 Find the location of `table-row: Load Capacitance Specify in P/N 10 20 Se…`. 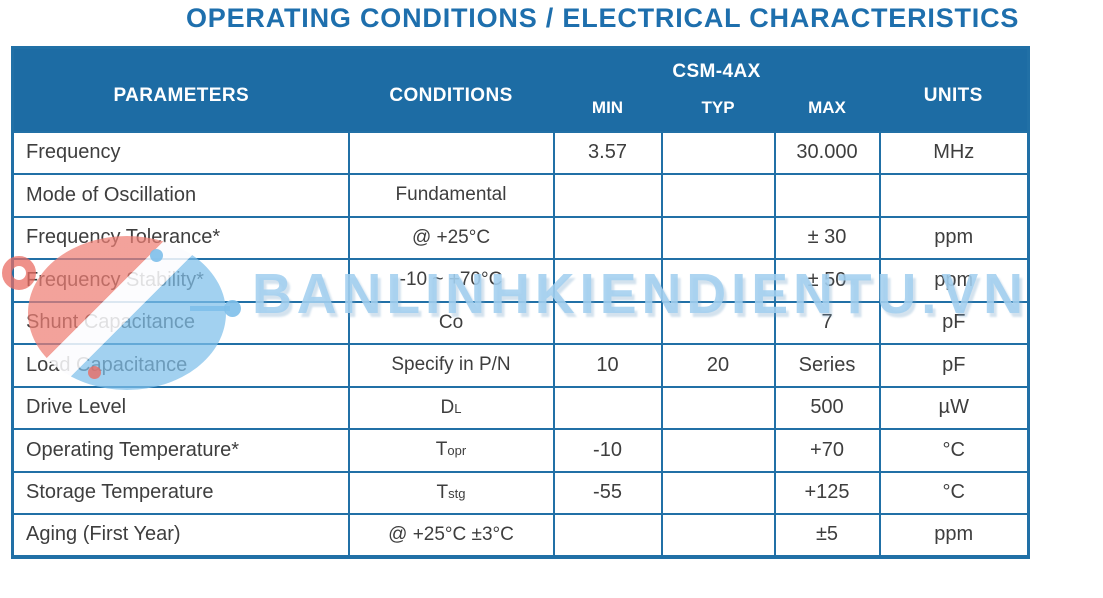

table-row: Load Capacitance Specify in P/N 10 20 Se… is located at coordinates (520, 365).